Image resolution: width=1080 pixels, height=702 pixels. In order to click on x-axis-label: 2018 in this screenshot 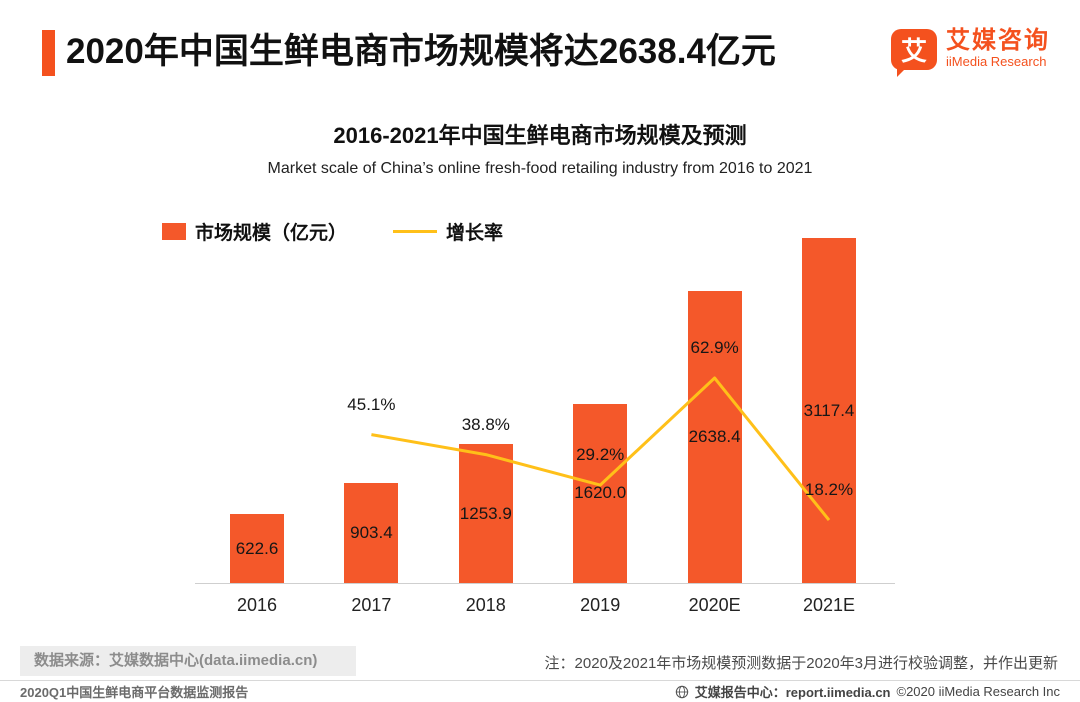, I will do `click(485, 605)`.